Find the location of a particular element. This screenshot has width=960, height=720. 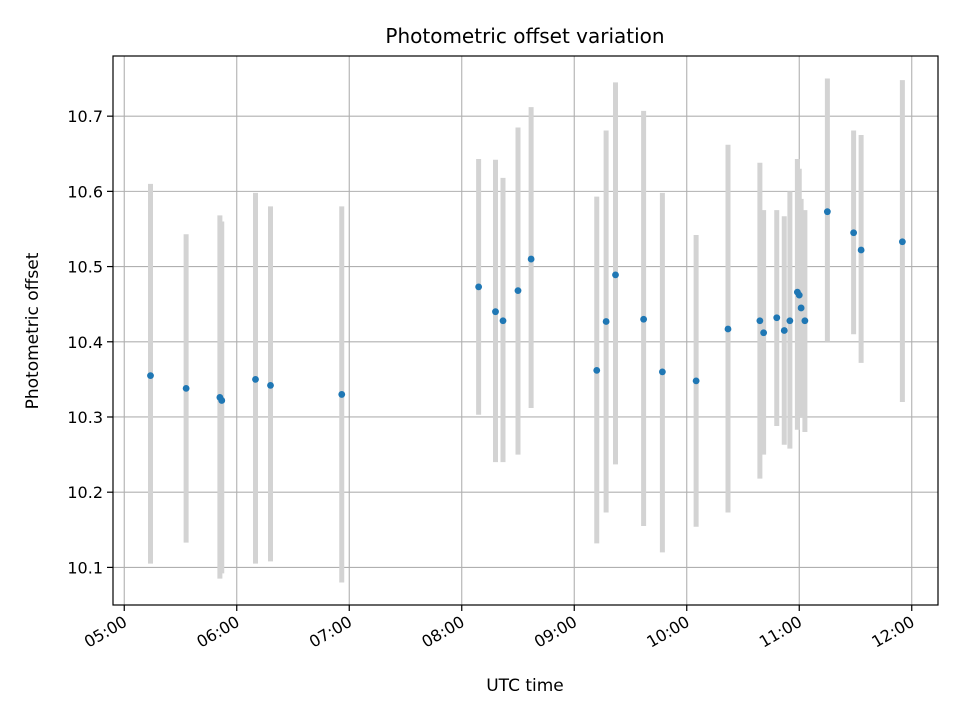

y-tick-label: 10.3 is located at coordinates (85, 417).